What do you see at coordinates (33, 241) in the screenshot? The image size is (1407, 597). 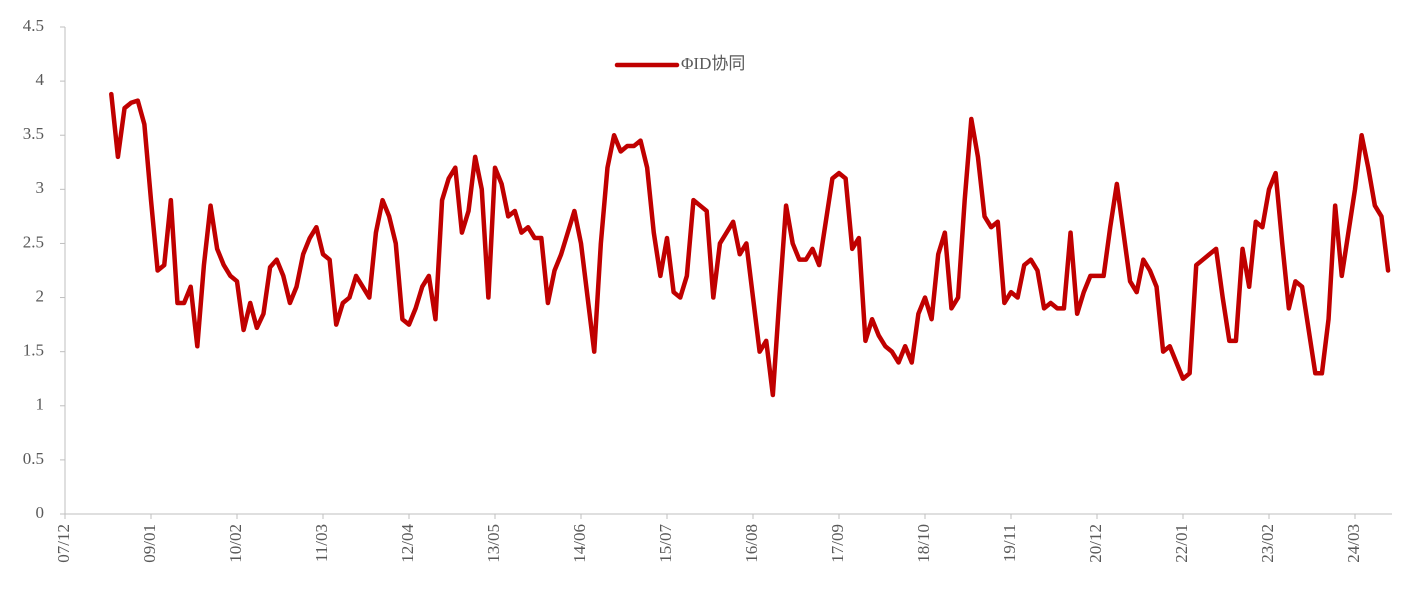 I see `y-tick-label: 2.5` at bounding box center [33, 241].